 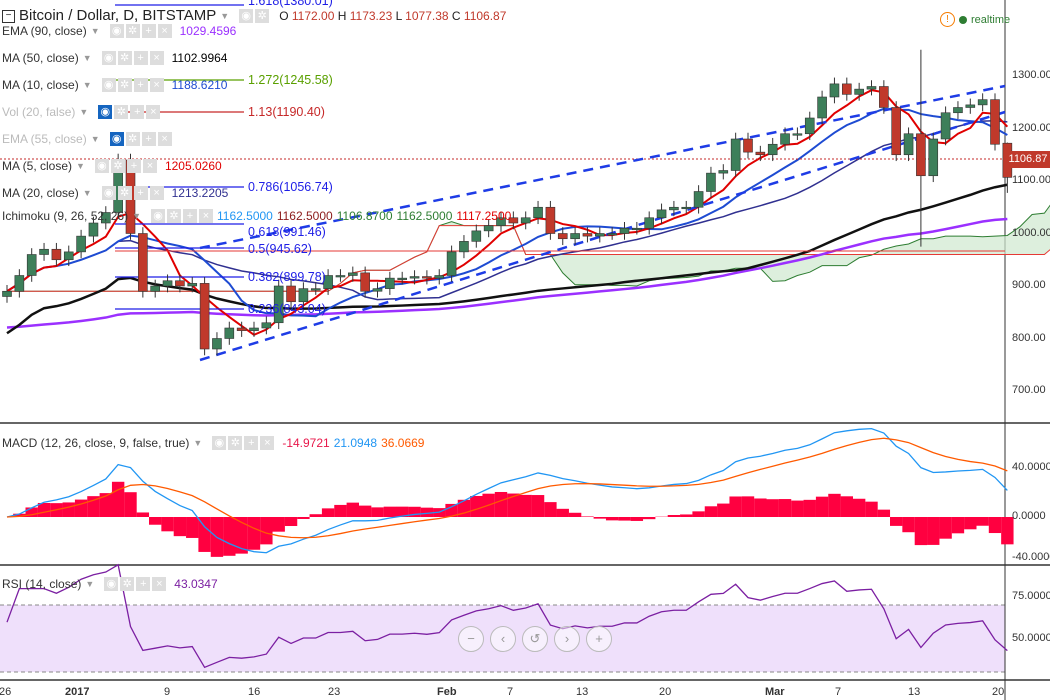 I want to click on indicator-name: MA (20, close), so click(x=40, y=193).